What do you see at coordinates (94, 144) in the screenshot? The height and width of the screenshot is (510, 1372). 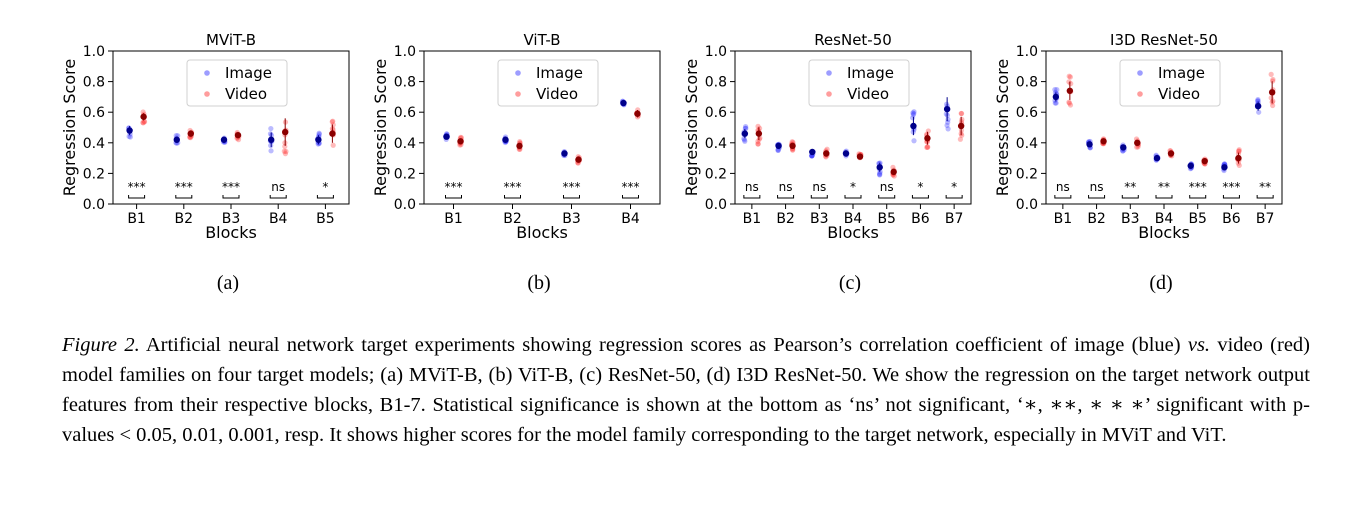 I see `y-tick-label: 0.4` at bounding box center [94, 144].